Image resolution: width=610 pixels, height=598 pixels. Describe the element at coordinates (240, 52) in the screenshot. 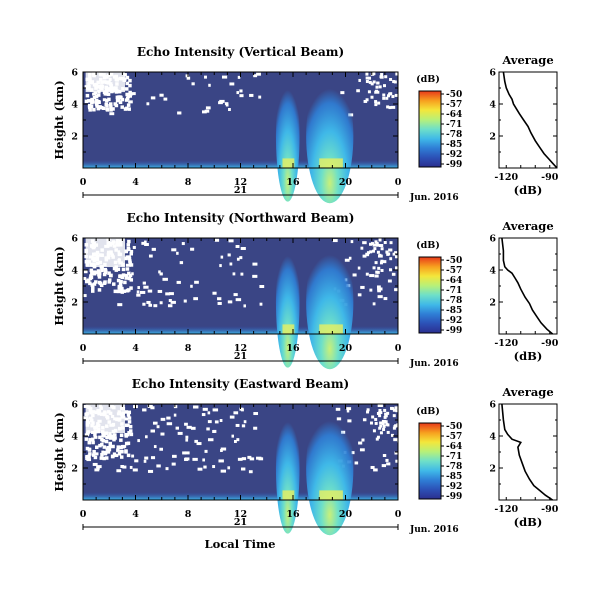

I see `panel-title: Echo Intensity (Vertical Beam)` at that location.